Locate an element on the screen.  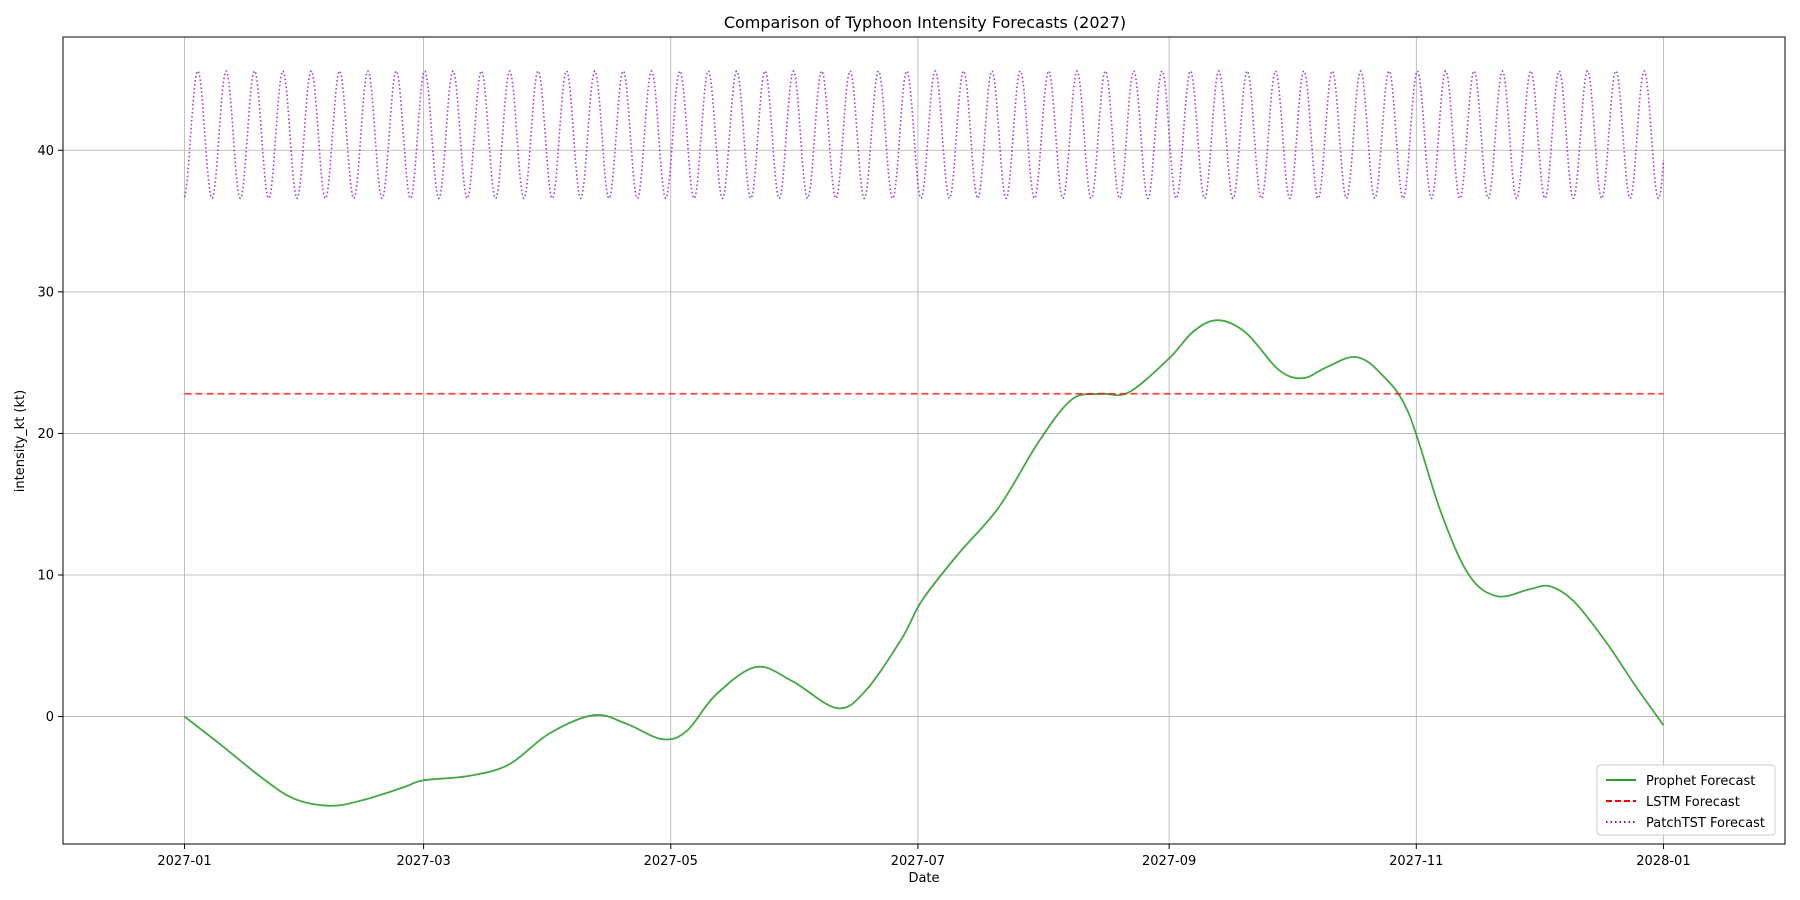
x-tick-label: 2027-07 is located at coordinates (918, 861).